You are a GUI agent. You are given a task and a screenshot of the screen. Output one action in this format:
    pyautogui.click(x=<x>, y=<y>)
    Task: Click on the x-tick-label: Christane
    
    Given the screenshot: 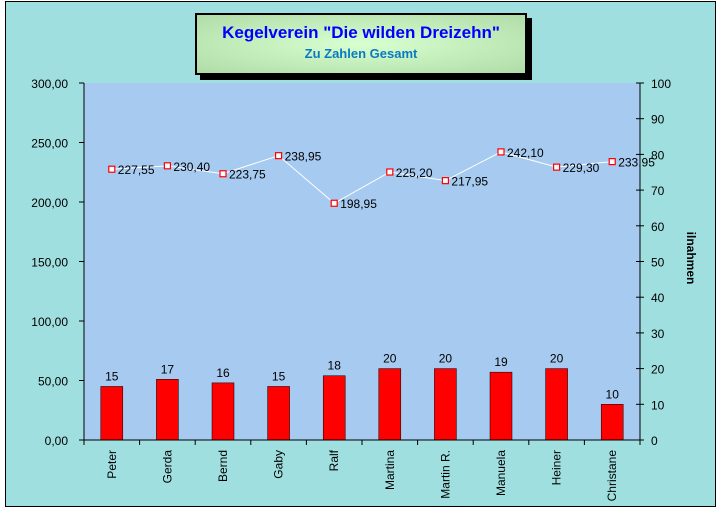 What is the action you would take?
    pyautogui.click(x=612, y=476)
    